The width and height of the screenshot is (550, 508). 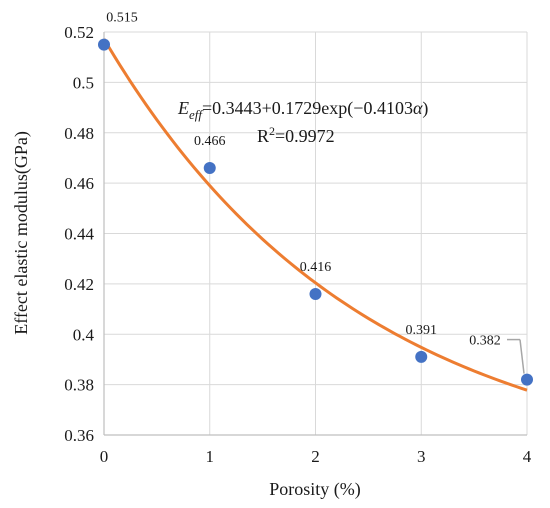 What do you see at coordinates (104, 456) in the screenshot?
I see `x-tick-label: 0` at bounding box center [104, 456].